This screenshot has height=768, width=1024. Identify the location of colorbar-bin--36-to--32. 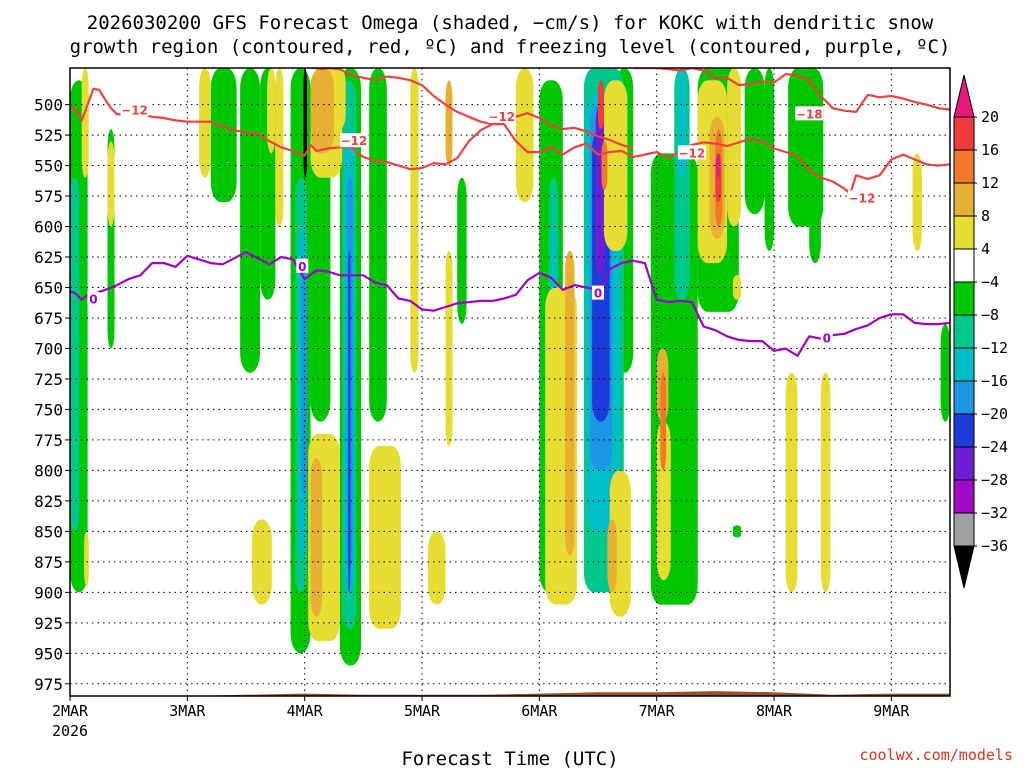
(964, 529).